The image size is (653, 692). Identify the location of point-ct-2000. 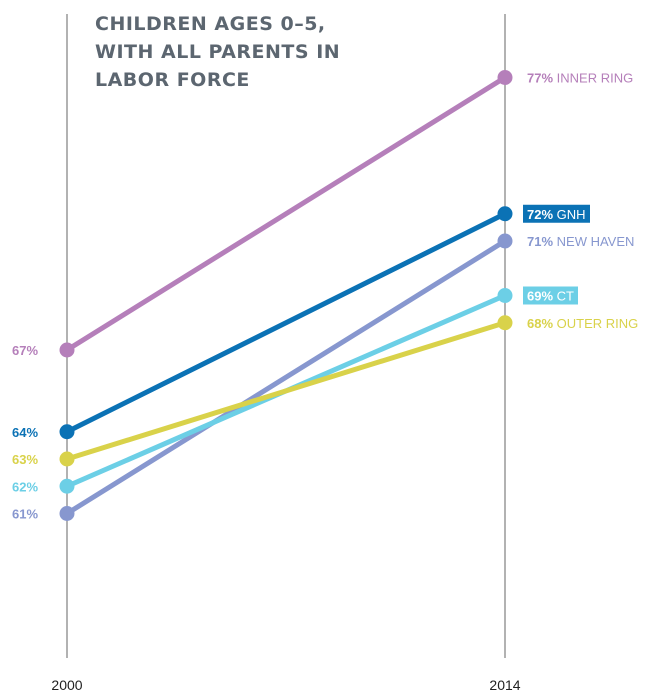
(67, 486).